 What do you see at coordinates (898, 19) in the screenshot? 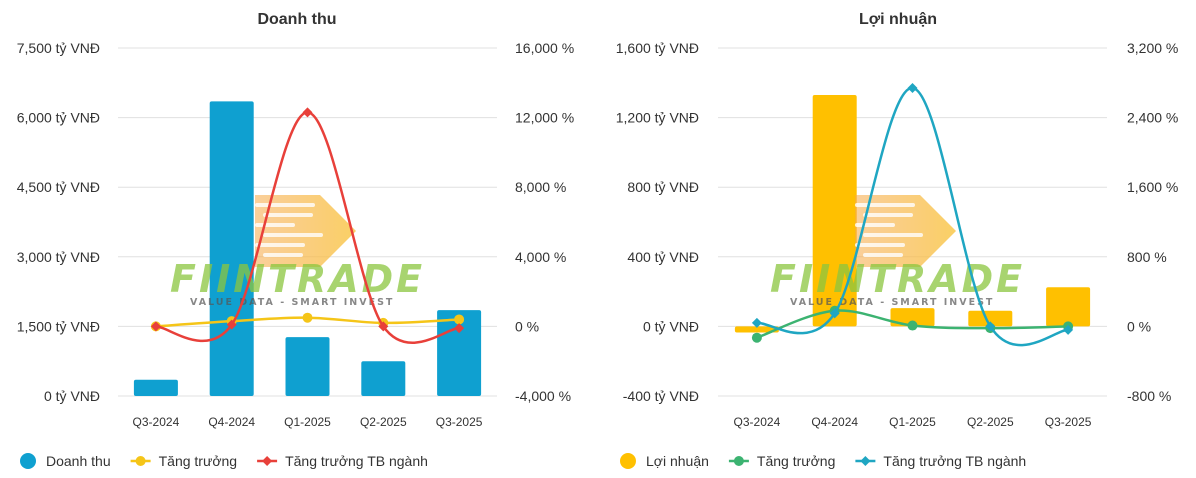
I see `chart-title: Lợi nhuận` at bounding box center [898, 19].